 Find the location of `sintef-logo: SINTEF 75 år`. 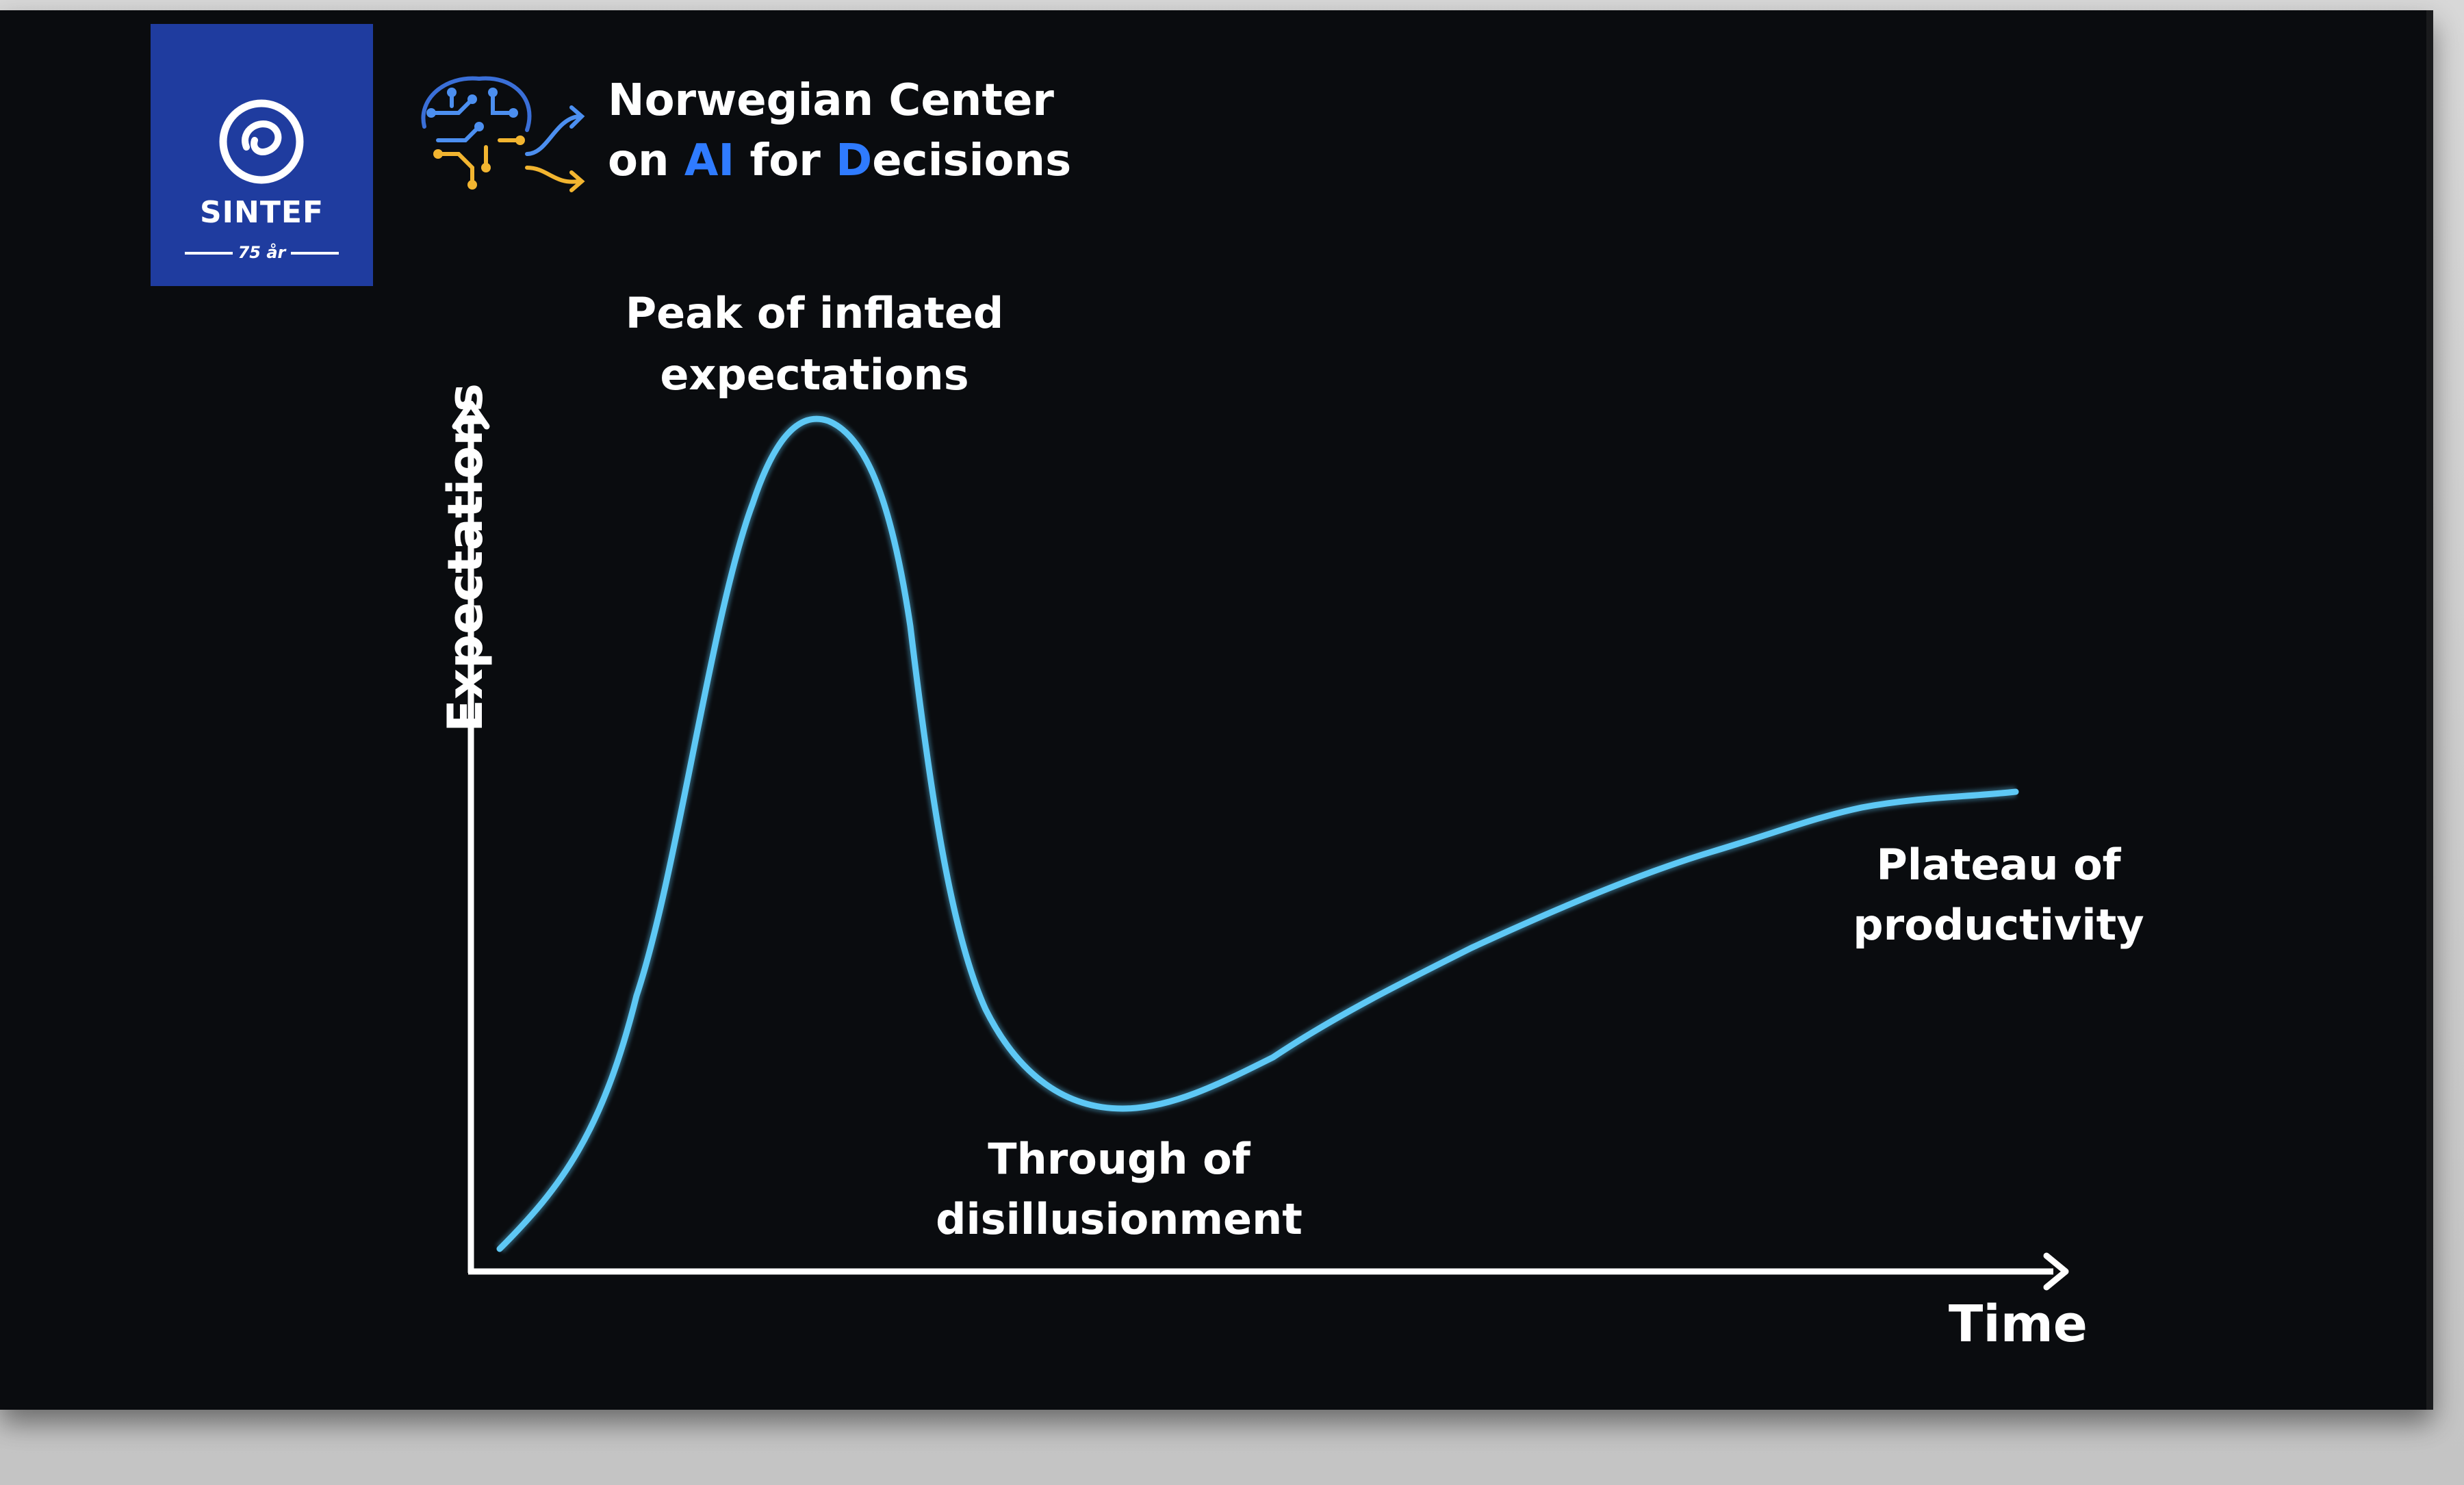

sintef-logo: SINTEF 75 år is located at coordinates (262, 155).